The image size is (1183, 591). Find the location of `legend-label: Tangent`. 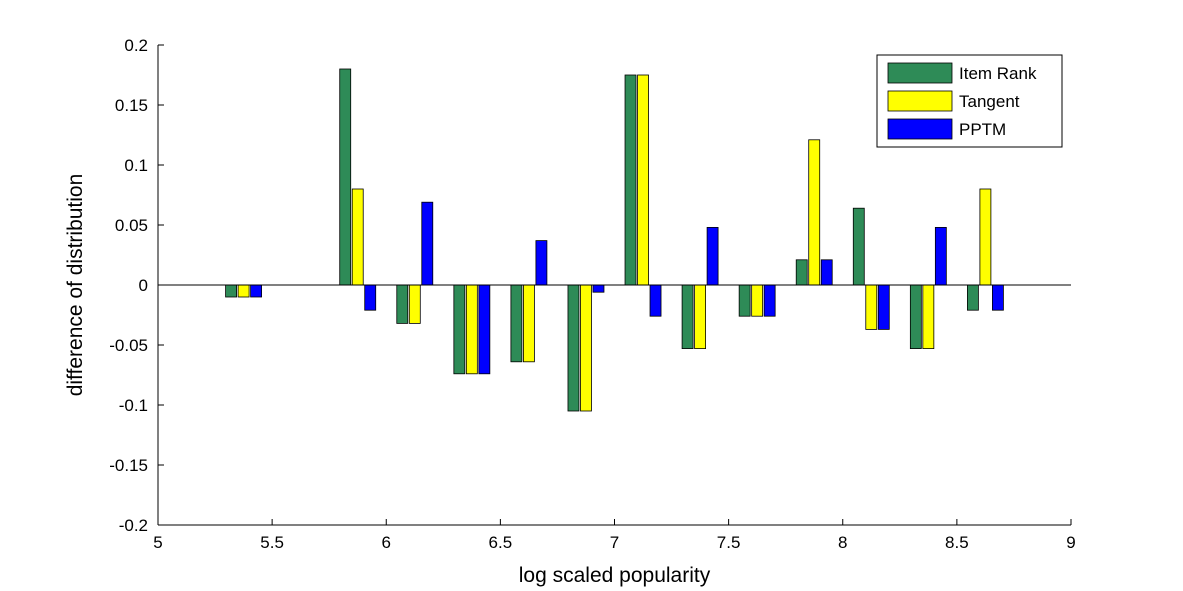

legend-label: Tangent is located at coordinates (989, 101).